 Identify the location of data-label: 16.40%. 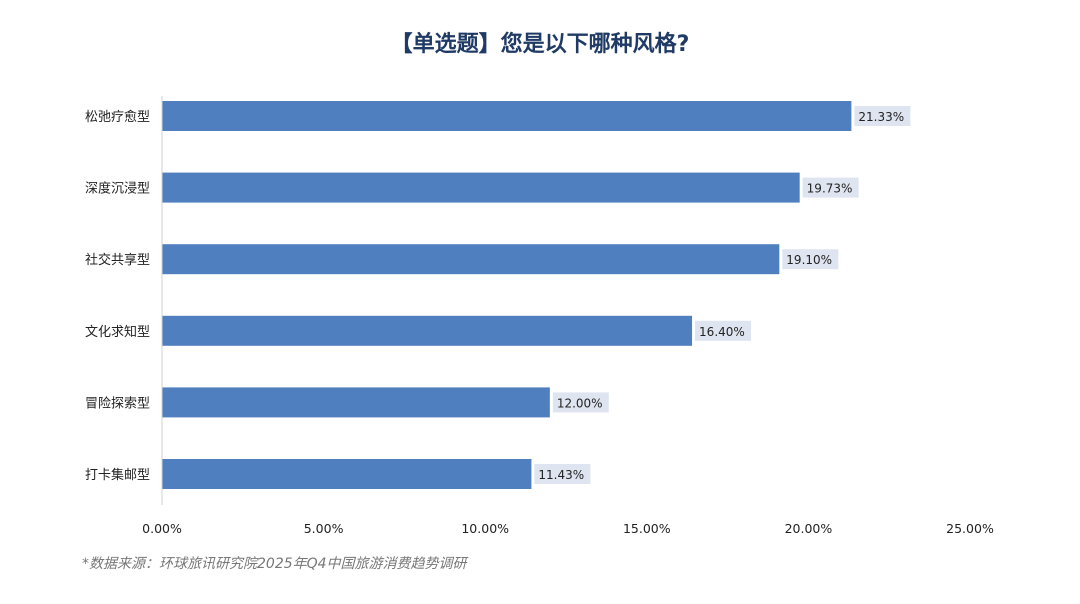
(722, 332).